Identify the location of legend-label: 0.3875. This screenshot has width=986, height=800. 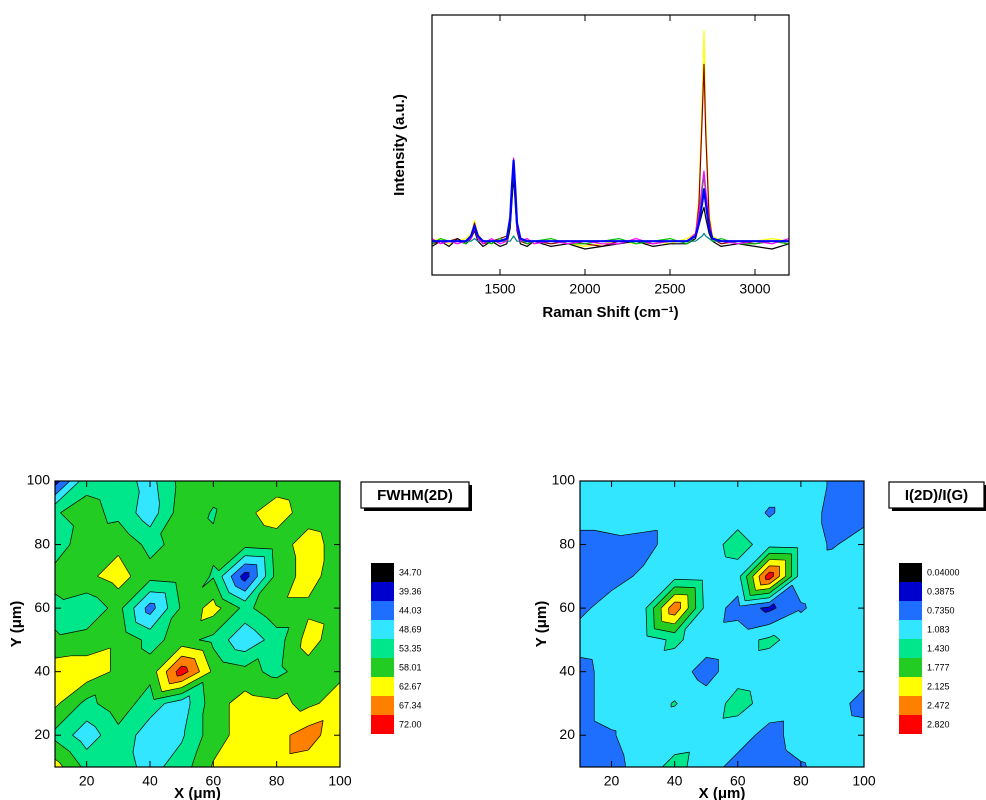
(941, 591).